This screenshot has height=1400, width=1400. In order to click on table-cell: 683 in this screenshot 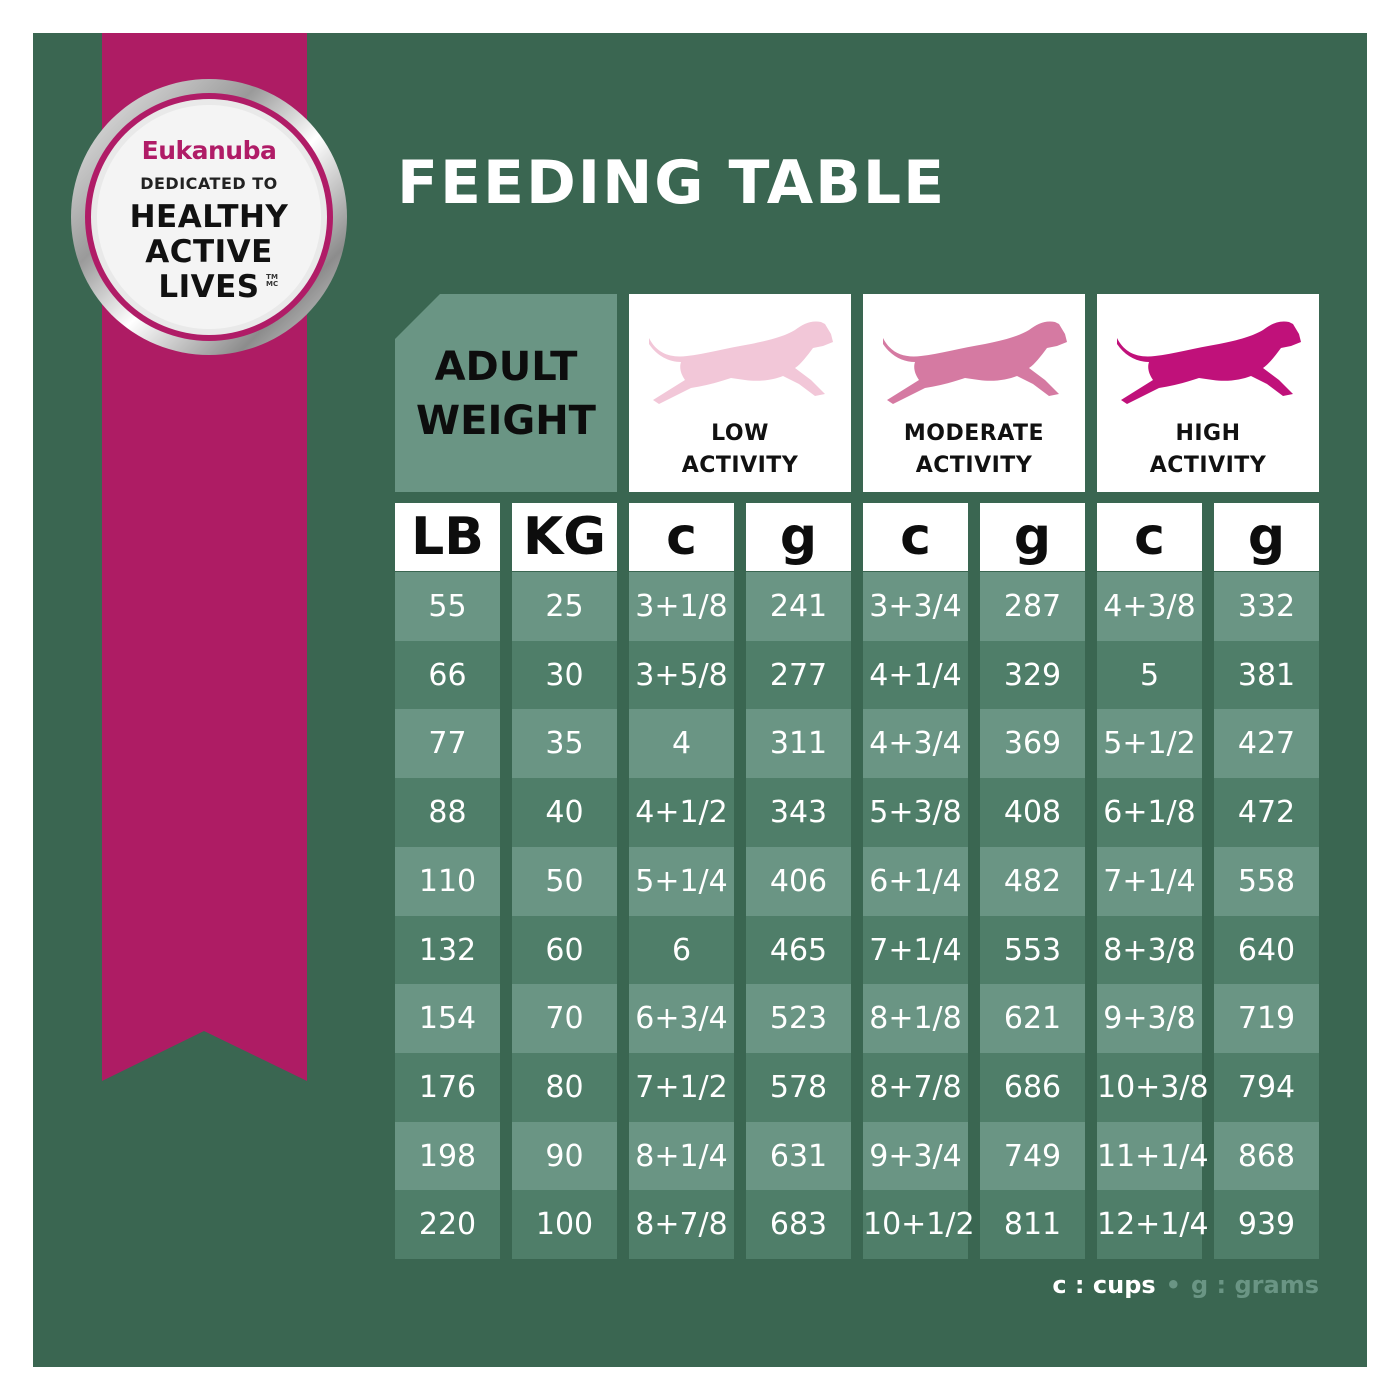, I will do `click(798, 1224)`.